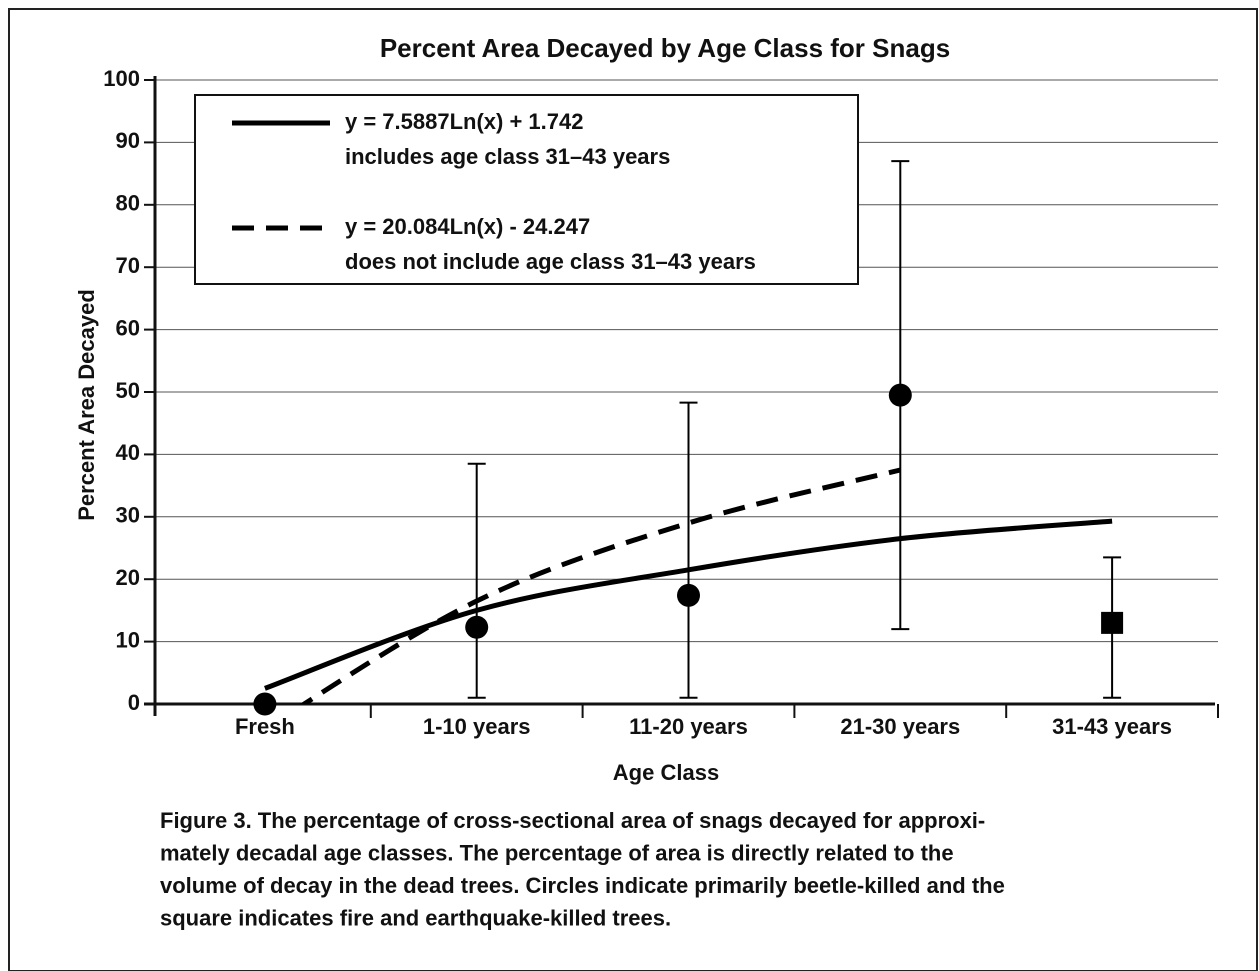 This screenshot has width=1259, height=971. Describe the element at coordinates (526, 189) in the screenshot. I see `legend-box` at that location.